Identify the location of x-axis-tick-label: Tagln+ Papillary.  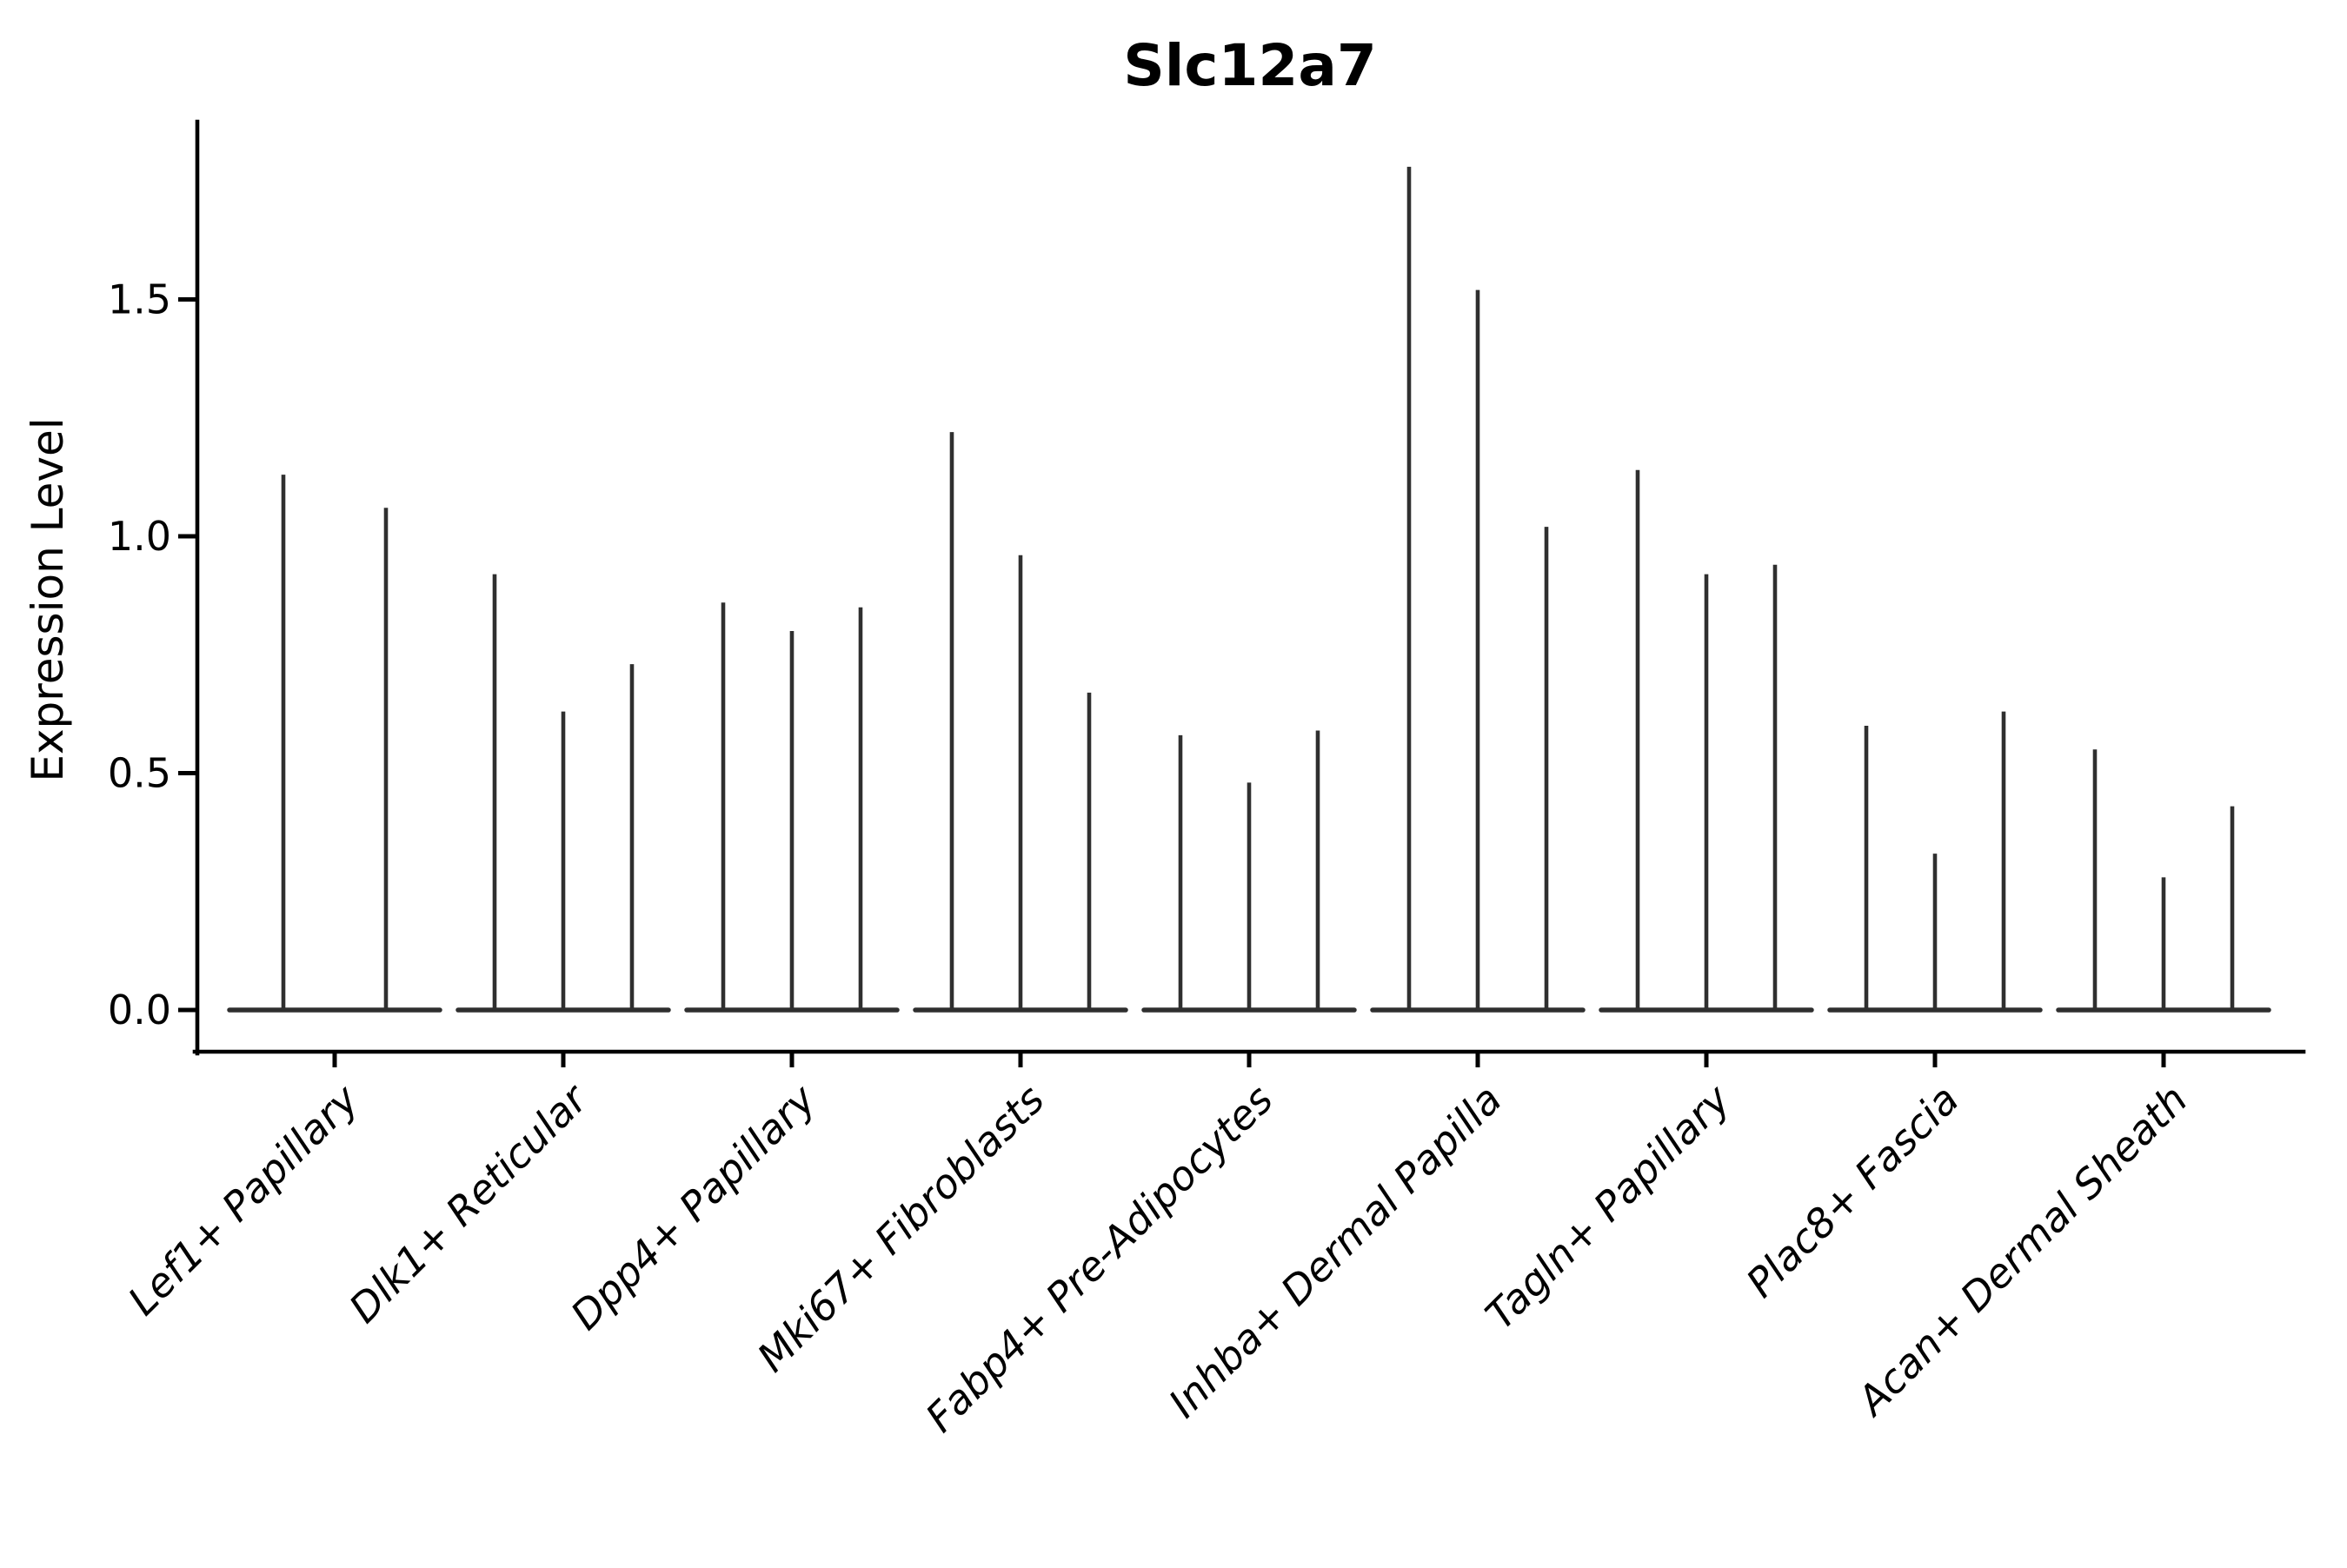
(1608, 1207).